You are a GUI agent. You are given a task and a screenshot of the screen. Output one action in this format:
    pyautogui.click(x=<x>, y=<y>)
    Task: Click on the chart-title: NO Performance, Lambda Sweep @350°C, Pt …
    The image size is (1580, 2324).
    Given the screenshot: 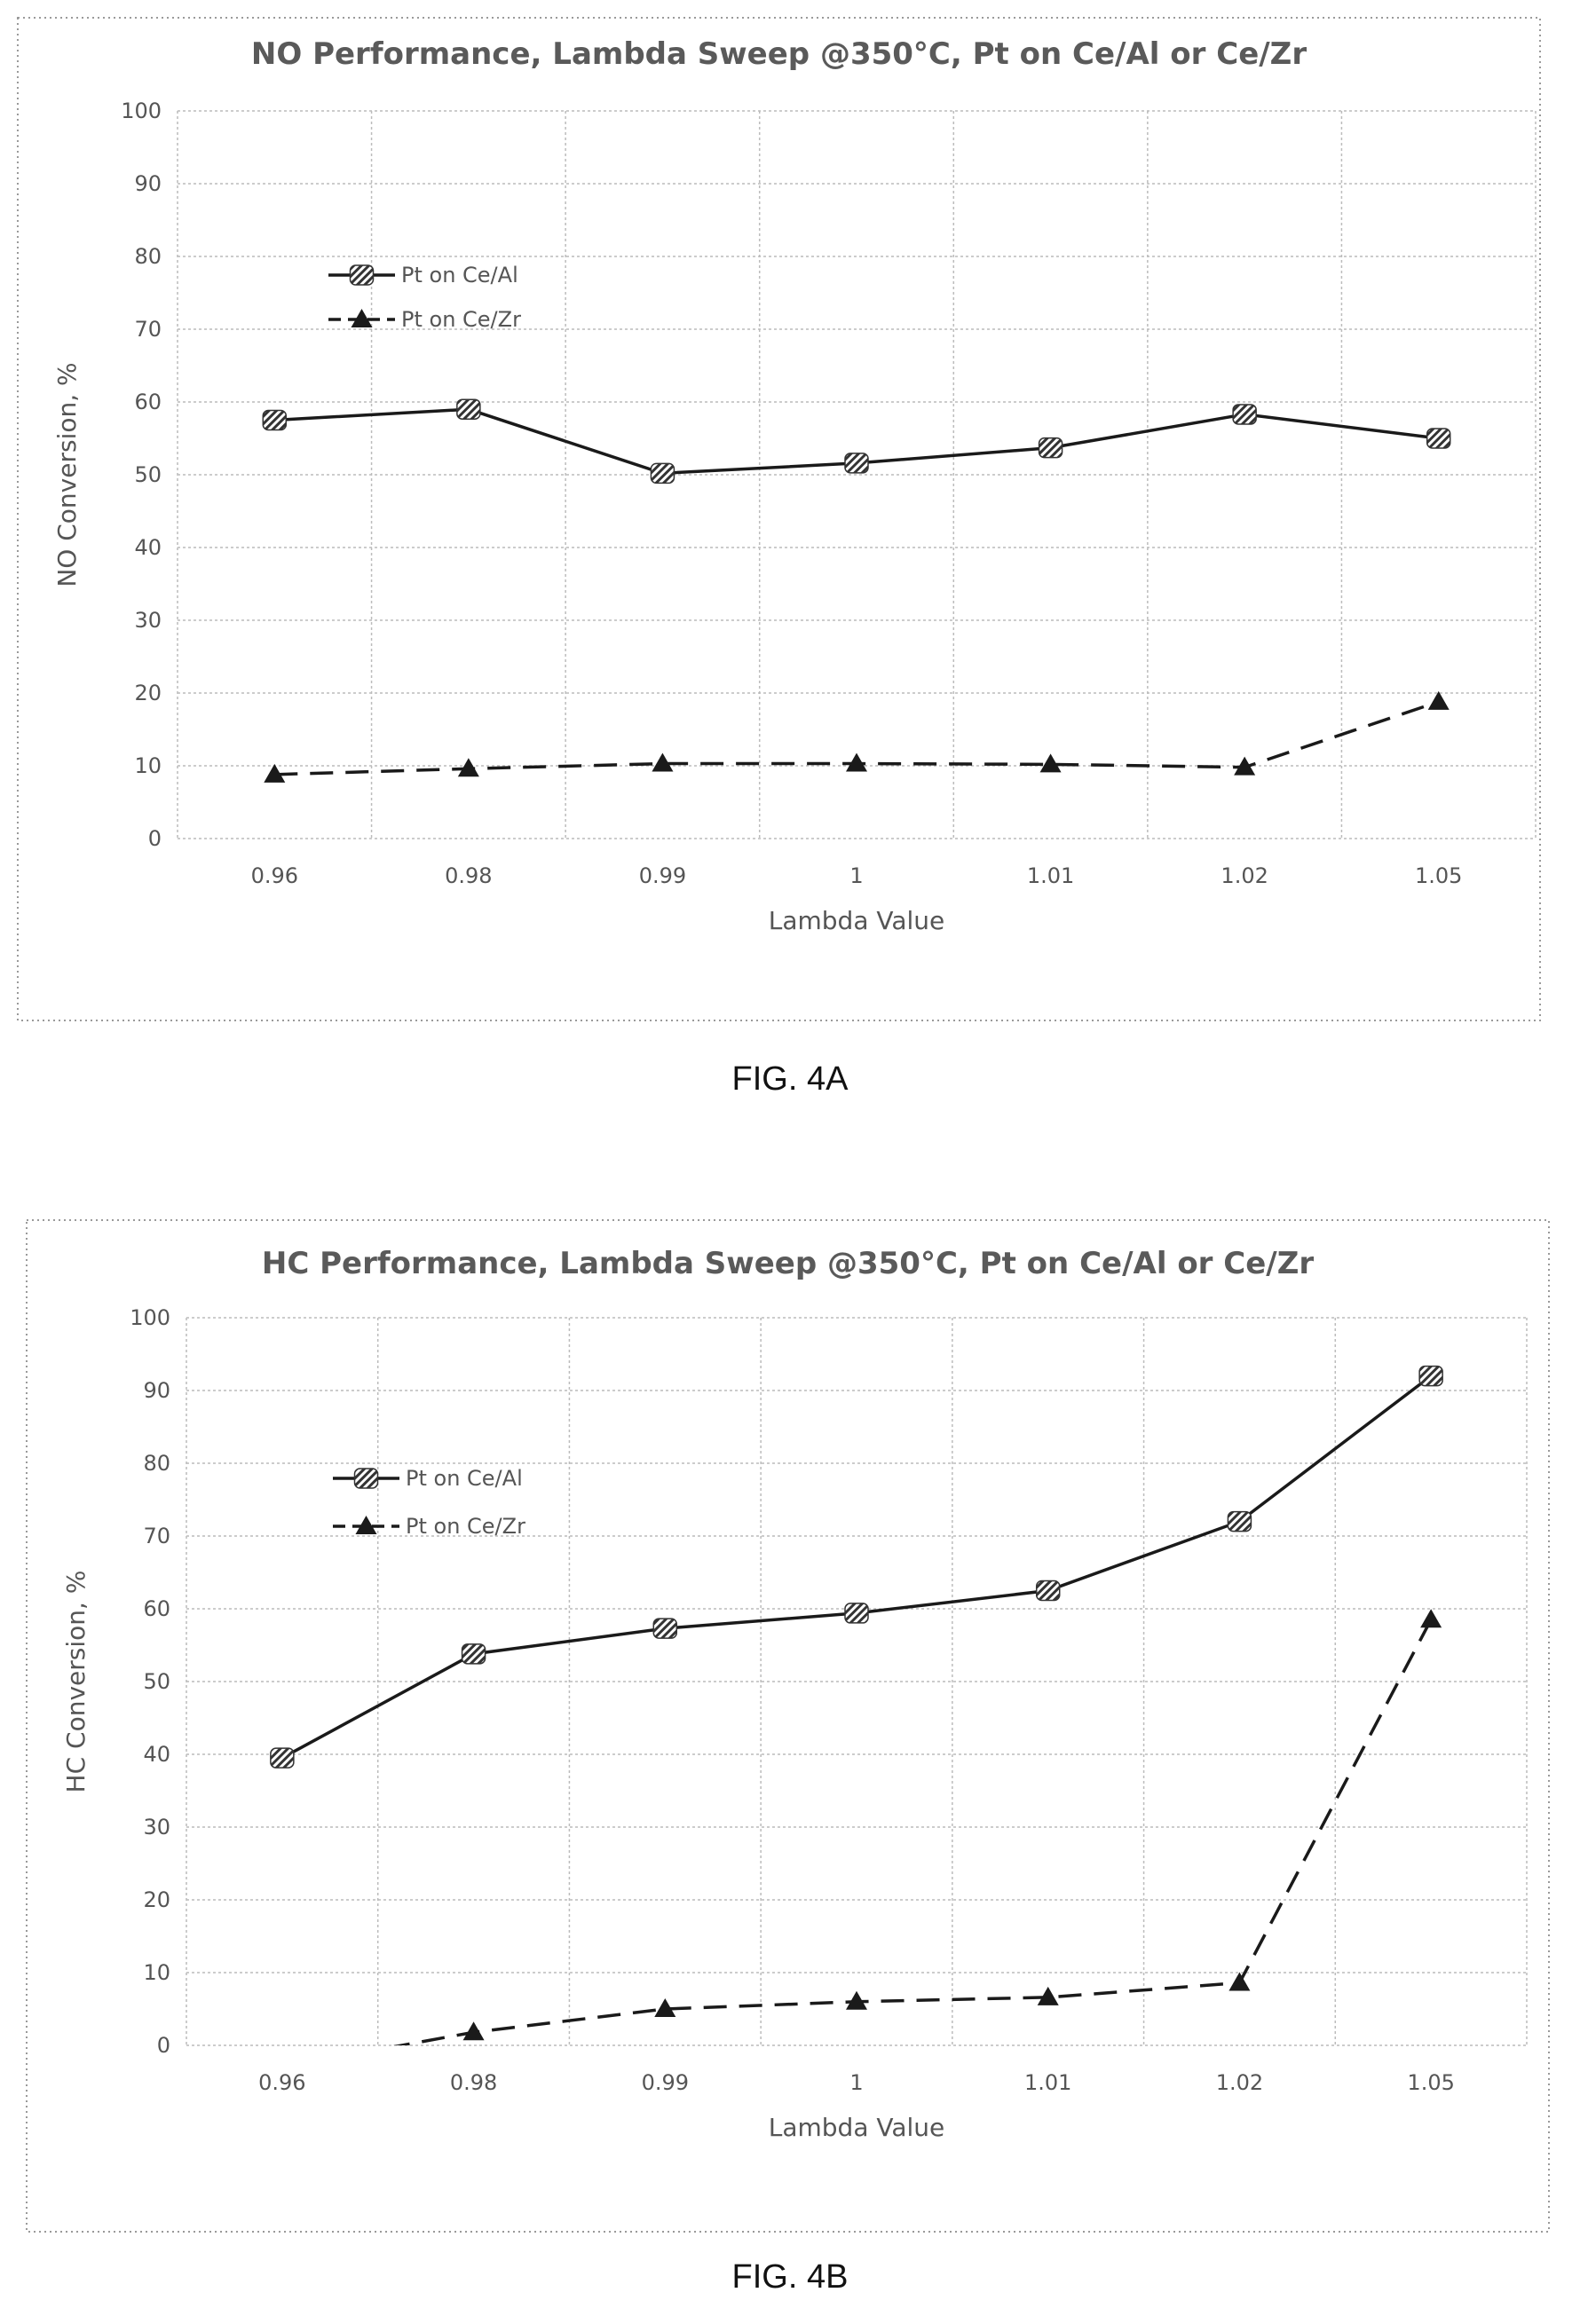 What is the action you would take?
    pyautogui.click(x=779, y=54)
    